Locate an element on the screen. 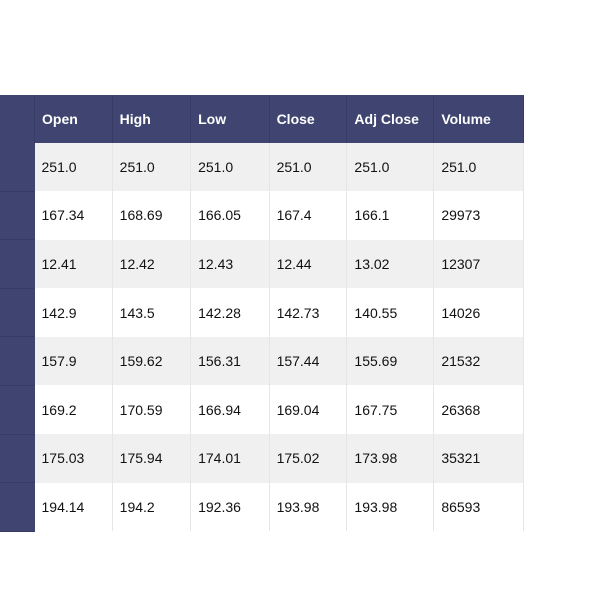 This screenshot has height=600, width=600. row-label: max is located at coordinates (17, 507).